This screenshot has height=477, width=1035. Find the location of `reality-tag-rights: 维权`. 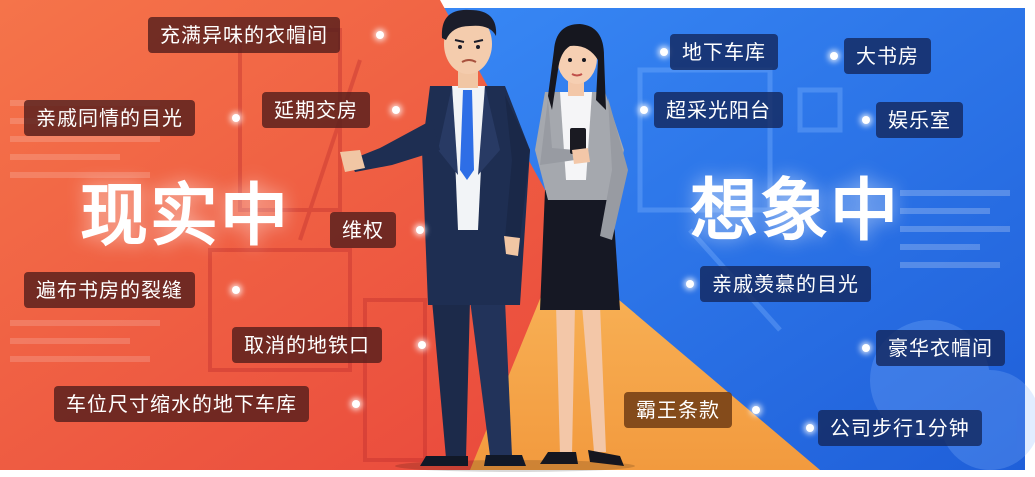

reality-tag-rights: 维权 is located at coordinates (363, 230).